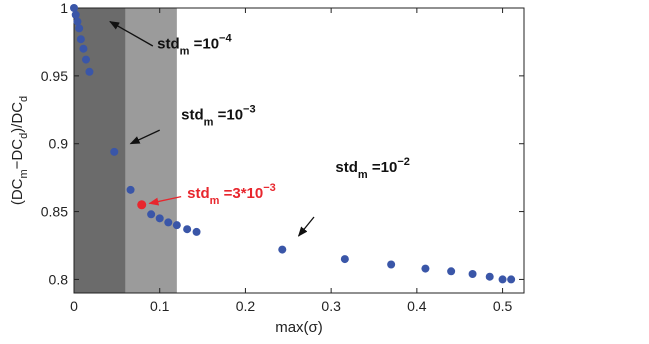 Image resolution: width=649 pixels, height=344 pixels. What do you see at coordinates (246, 306) in the screenshot?
I see `x-tick-label: 0.2` at bounding box center [246, 306].